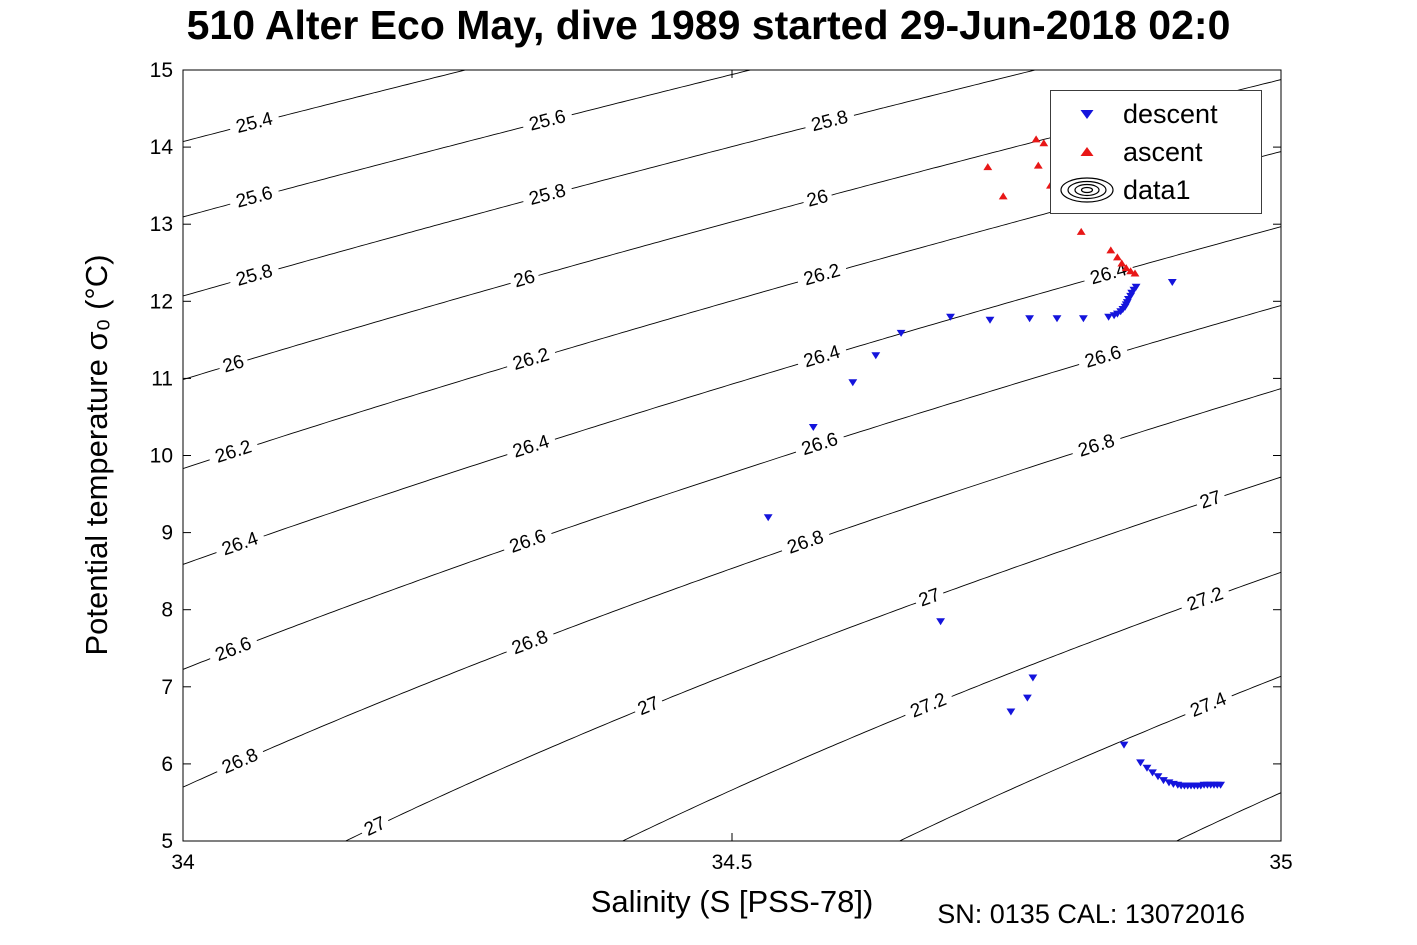  Describe the element at coordinates (468, 144) in the screenshot. I see `contour-line-25.6` at that location.